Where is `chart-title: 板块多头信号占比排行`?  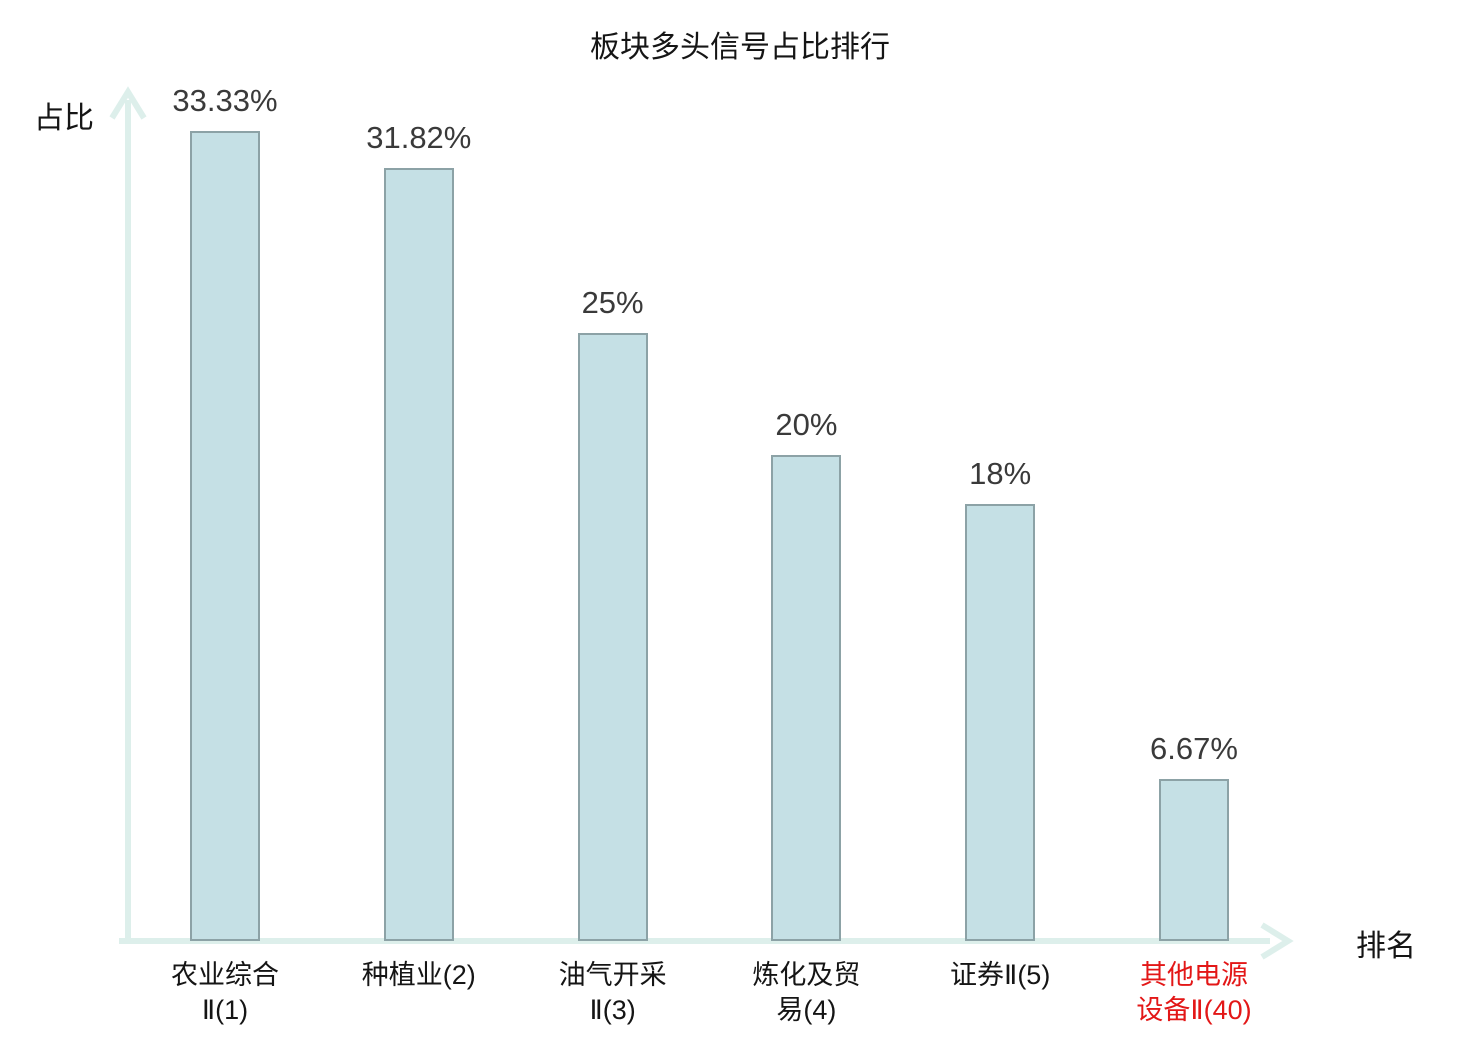 chart-title: 板块多头信号占比排行 is located at coordinates (740, 47).